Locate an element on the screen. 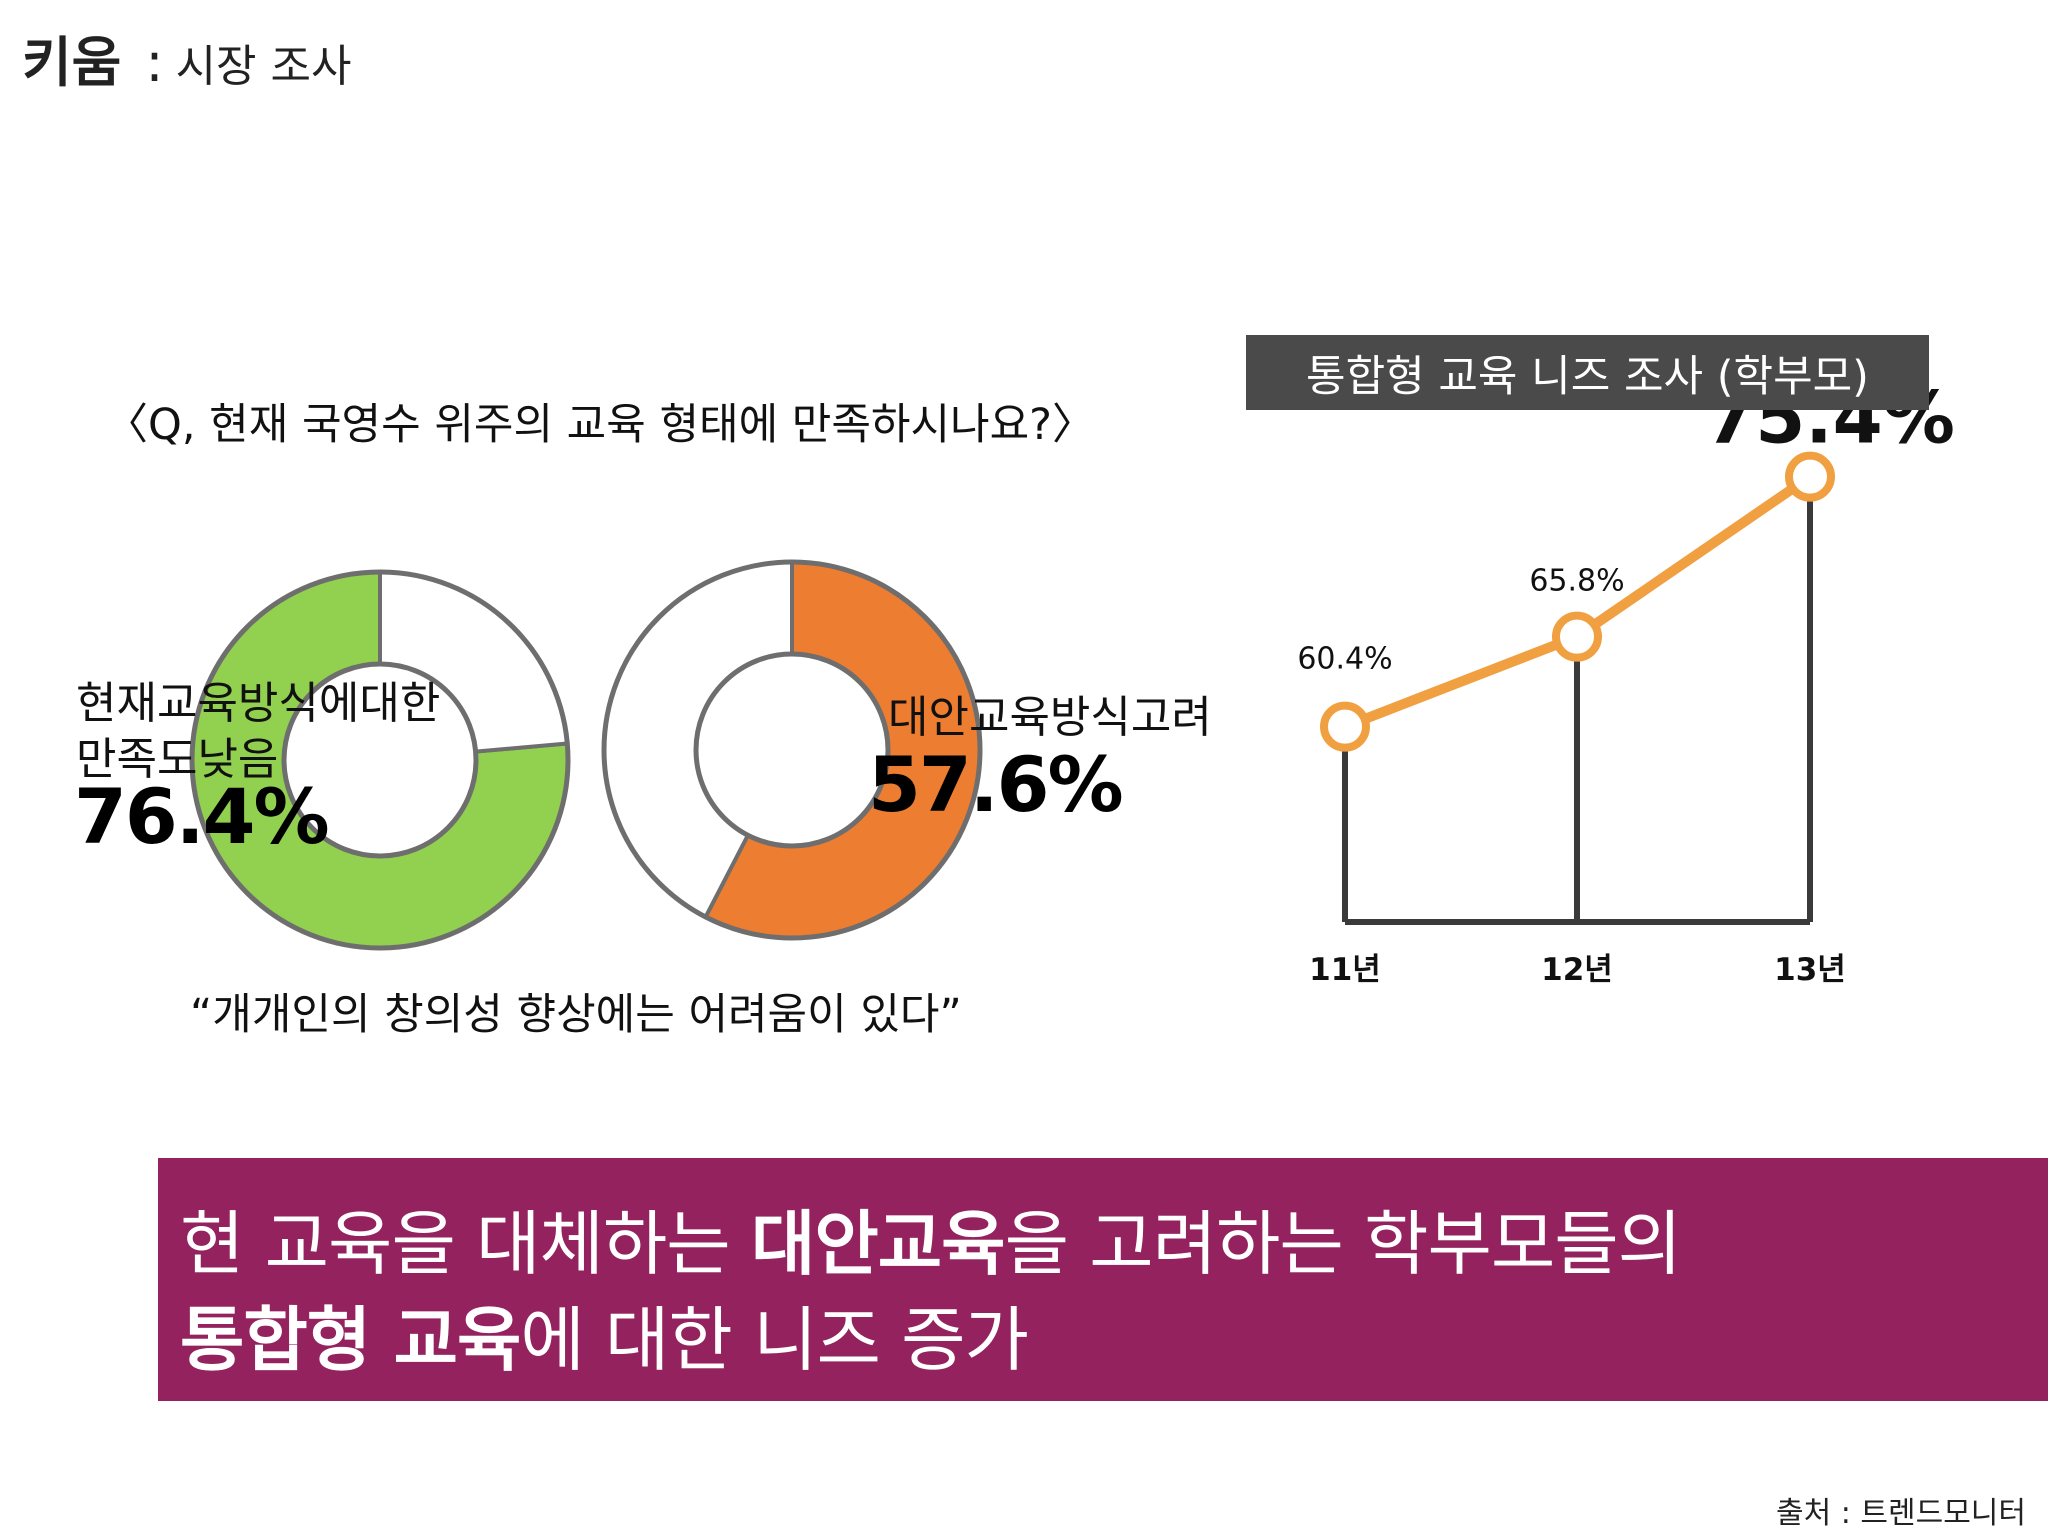  page-subtitle: 시장 조사 is located at coordinates (263, 66).